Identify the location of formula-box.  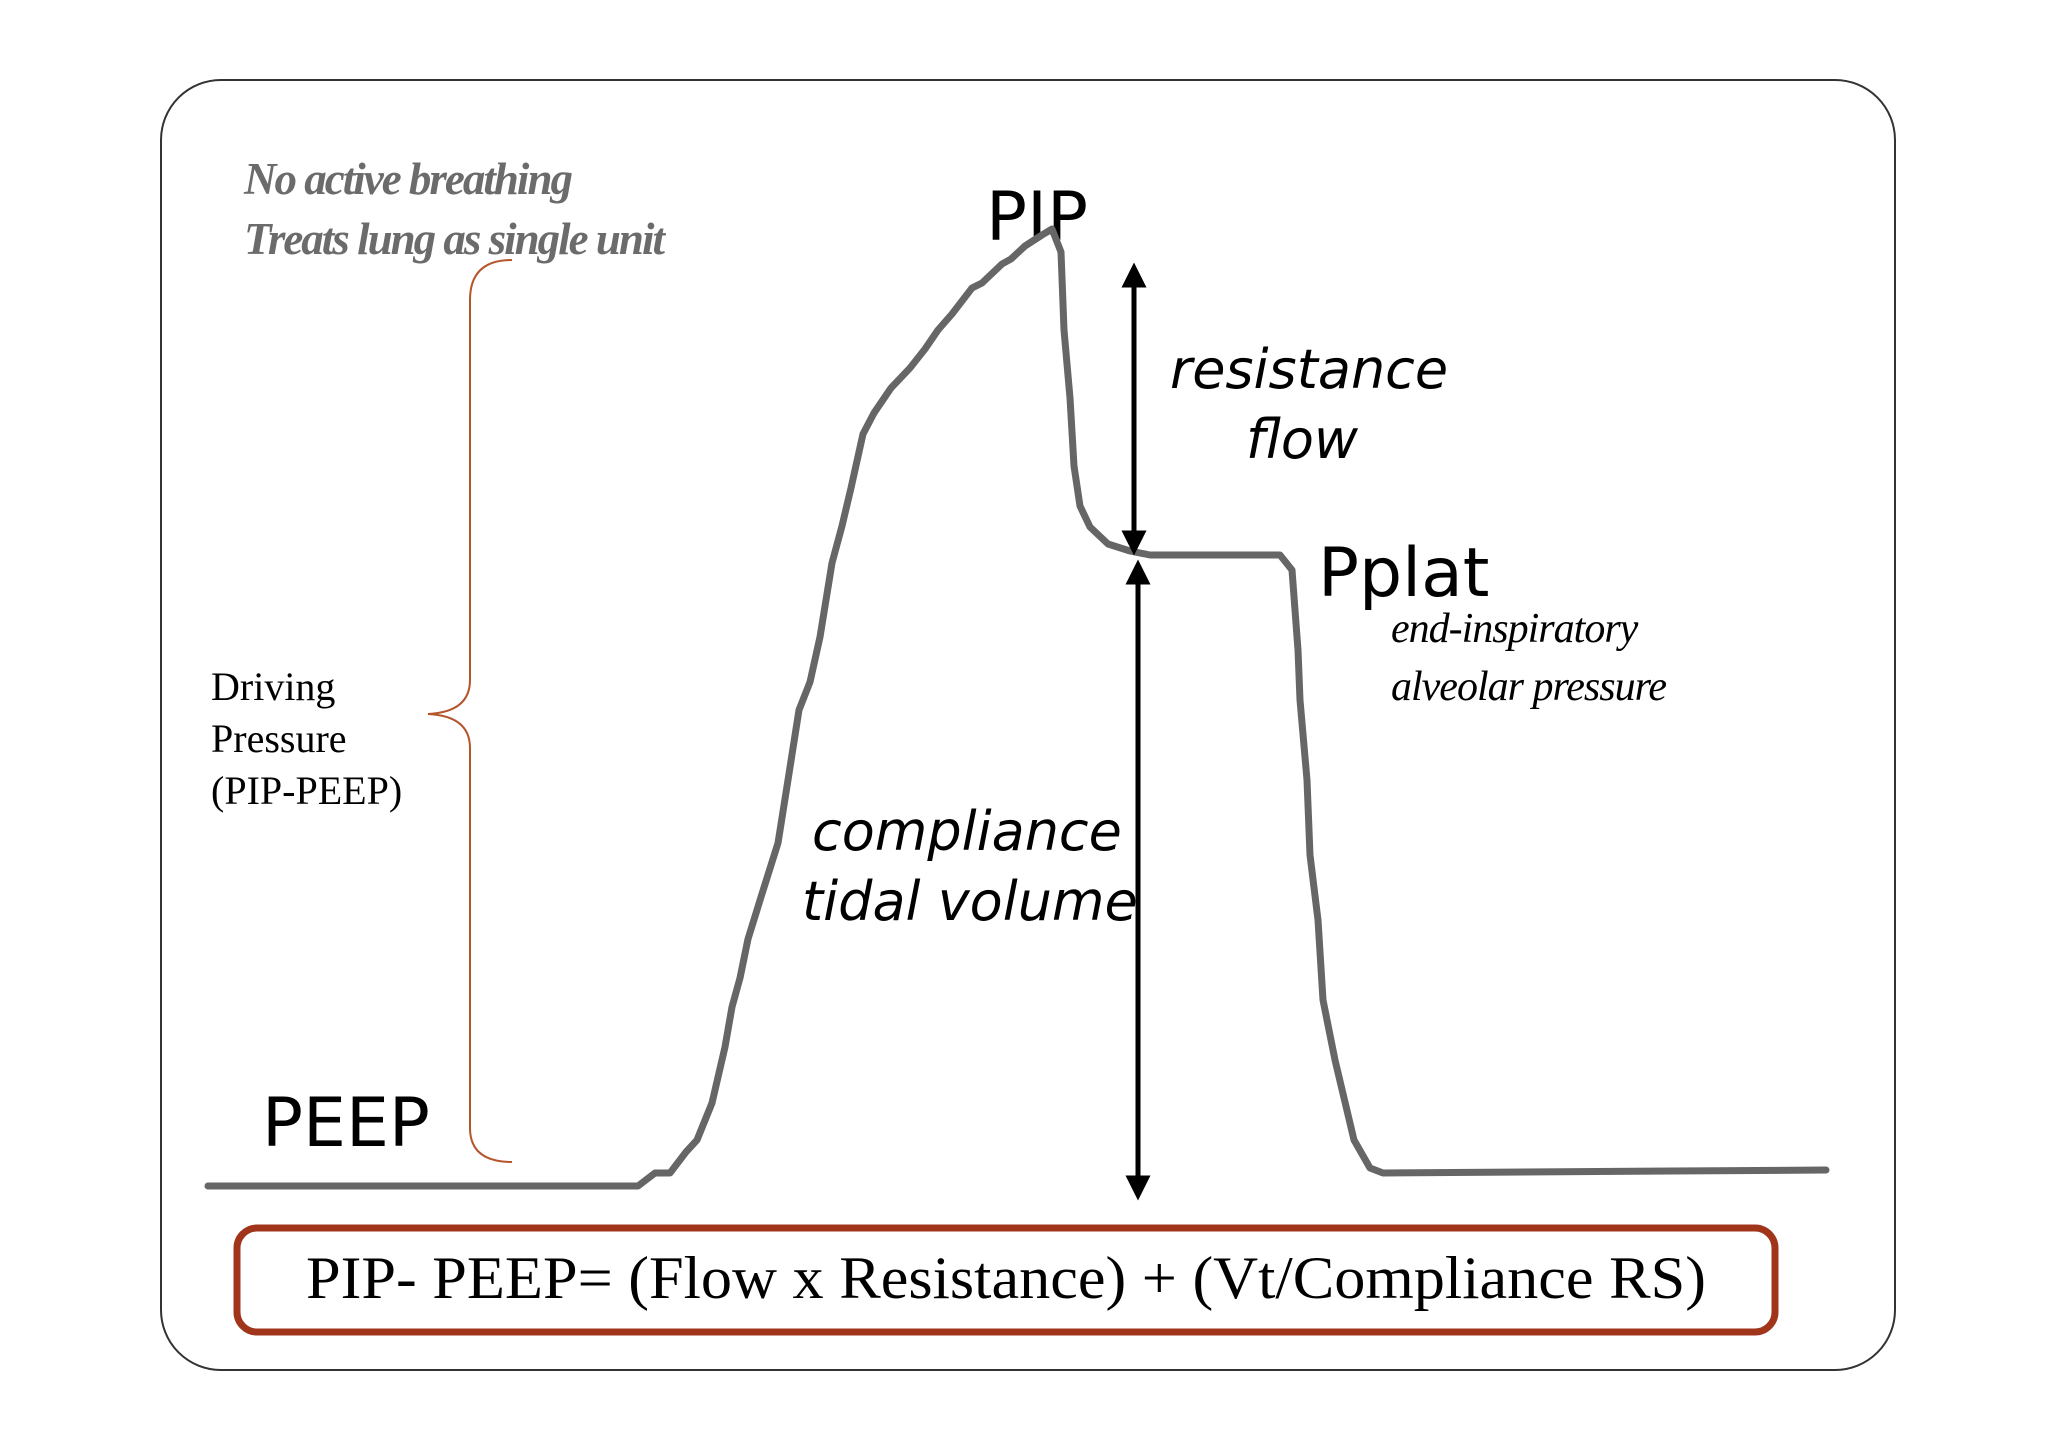
(1006, 1280).